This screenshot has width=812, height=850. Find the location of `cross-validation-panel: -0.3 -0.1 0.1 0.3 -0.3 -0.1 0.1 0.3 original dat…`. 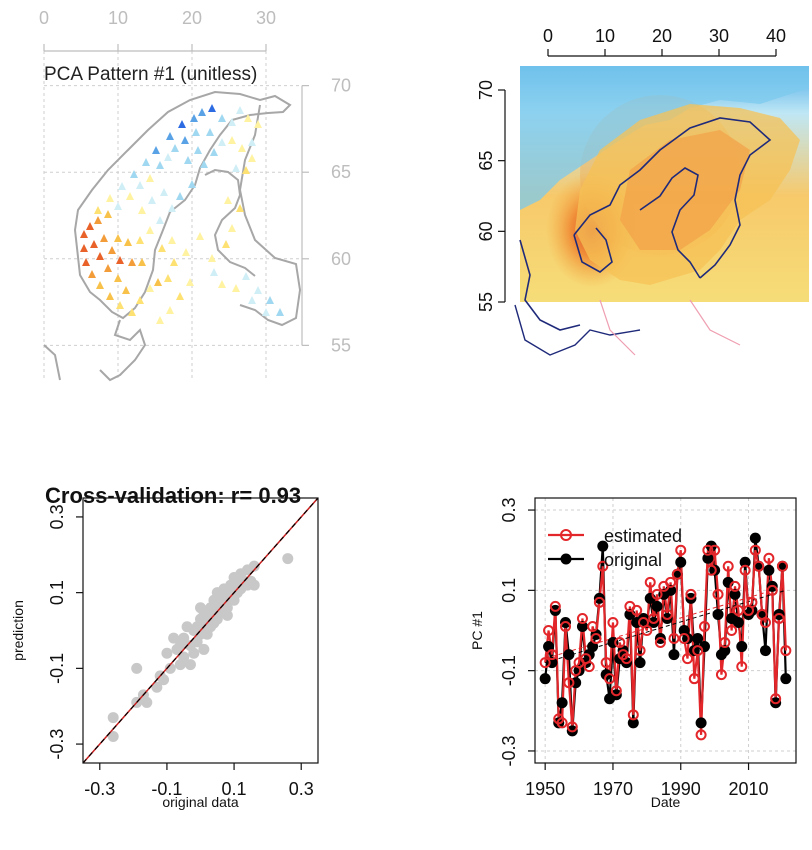

cross-validation-panel: -0.3 -0.1 0.1 0.3 -0.3 -0.1 0.1 0.3 original dat… is located at coordinates (164, 653).